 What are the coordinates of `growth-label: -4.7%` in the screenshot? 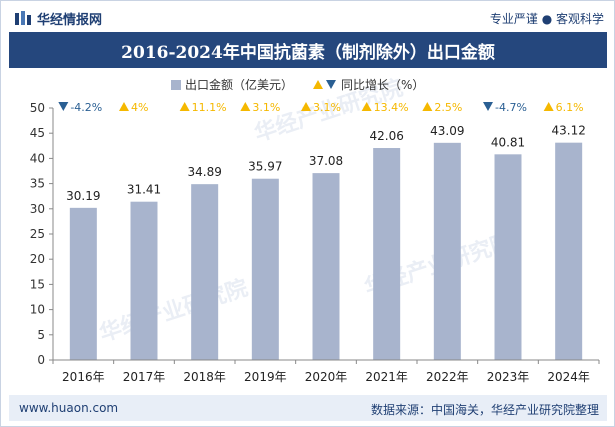 It's located at (511, 107).